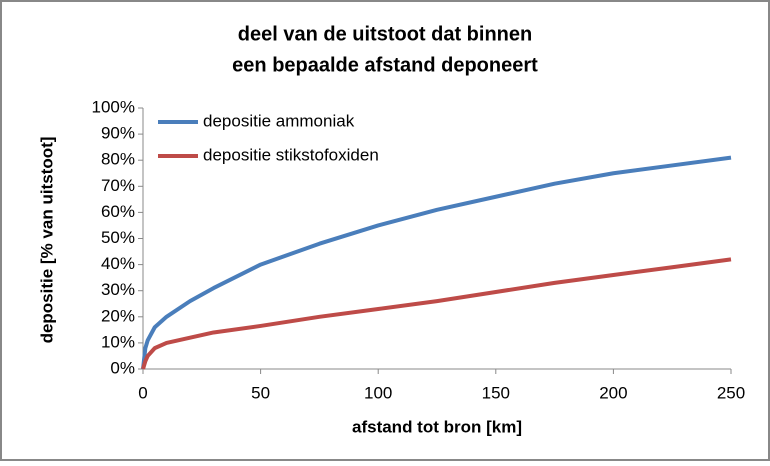 The height and width of the screenshot is (466, 770). Describe the element at coordinates (279, 120) in the screenshot. I see `legend-label: depositie ammoniak` at that location.